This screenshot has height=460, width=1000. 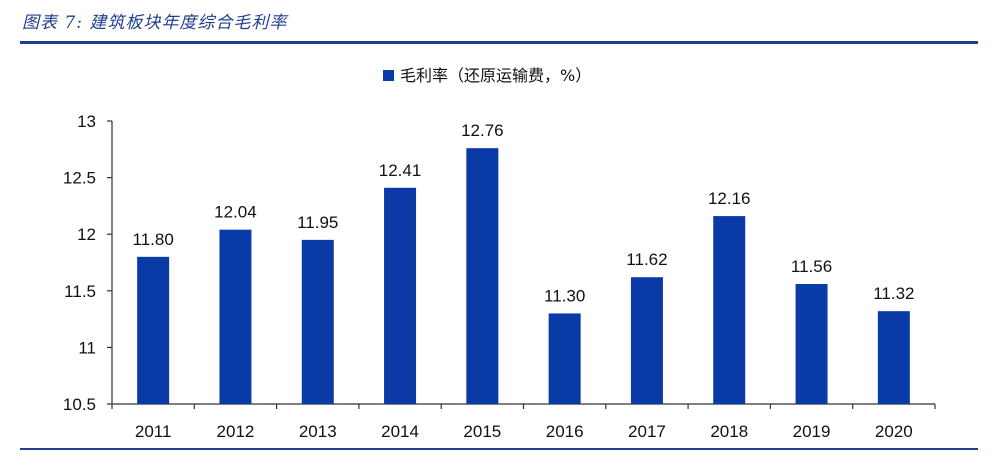 What do you see at coordinates (499, 42) in the screenshot?
I see `title-divider` at bounding box center [499, 42].